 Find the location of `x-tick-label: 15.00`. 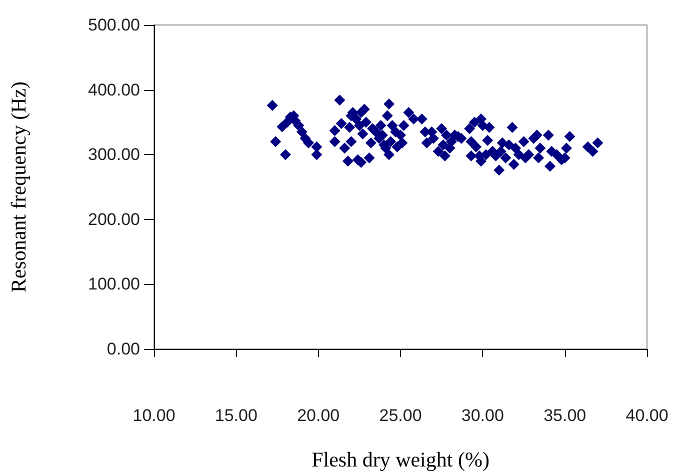

x-tick-label: 15.00 is located at coordinates (236, 415).